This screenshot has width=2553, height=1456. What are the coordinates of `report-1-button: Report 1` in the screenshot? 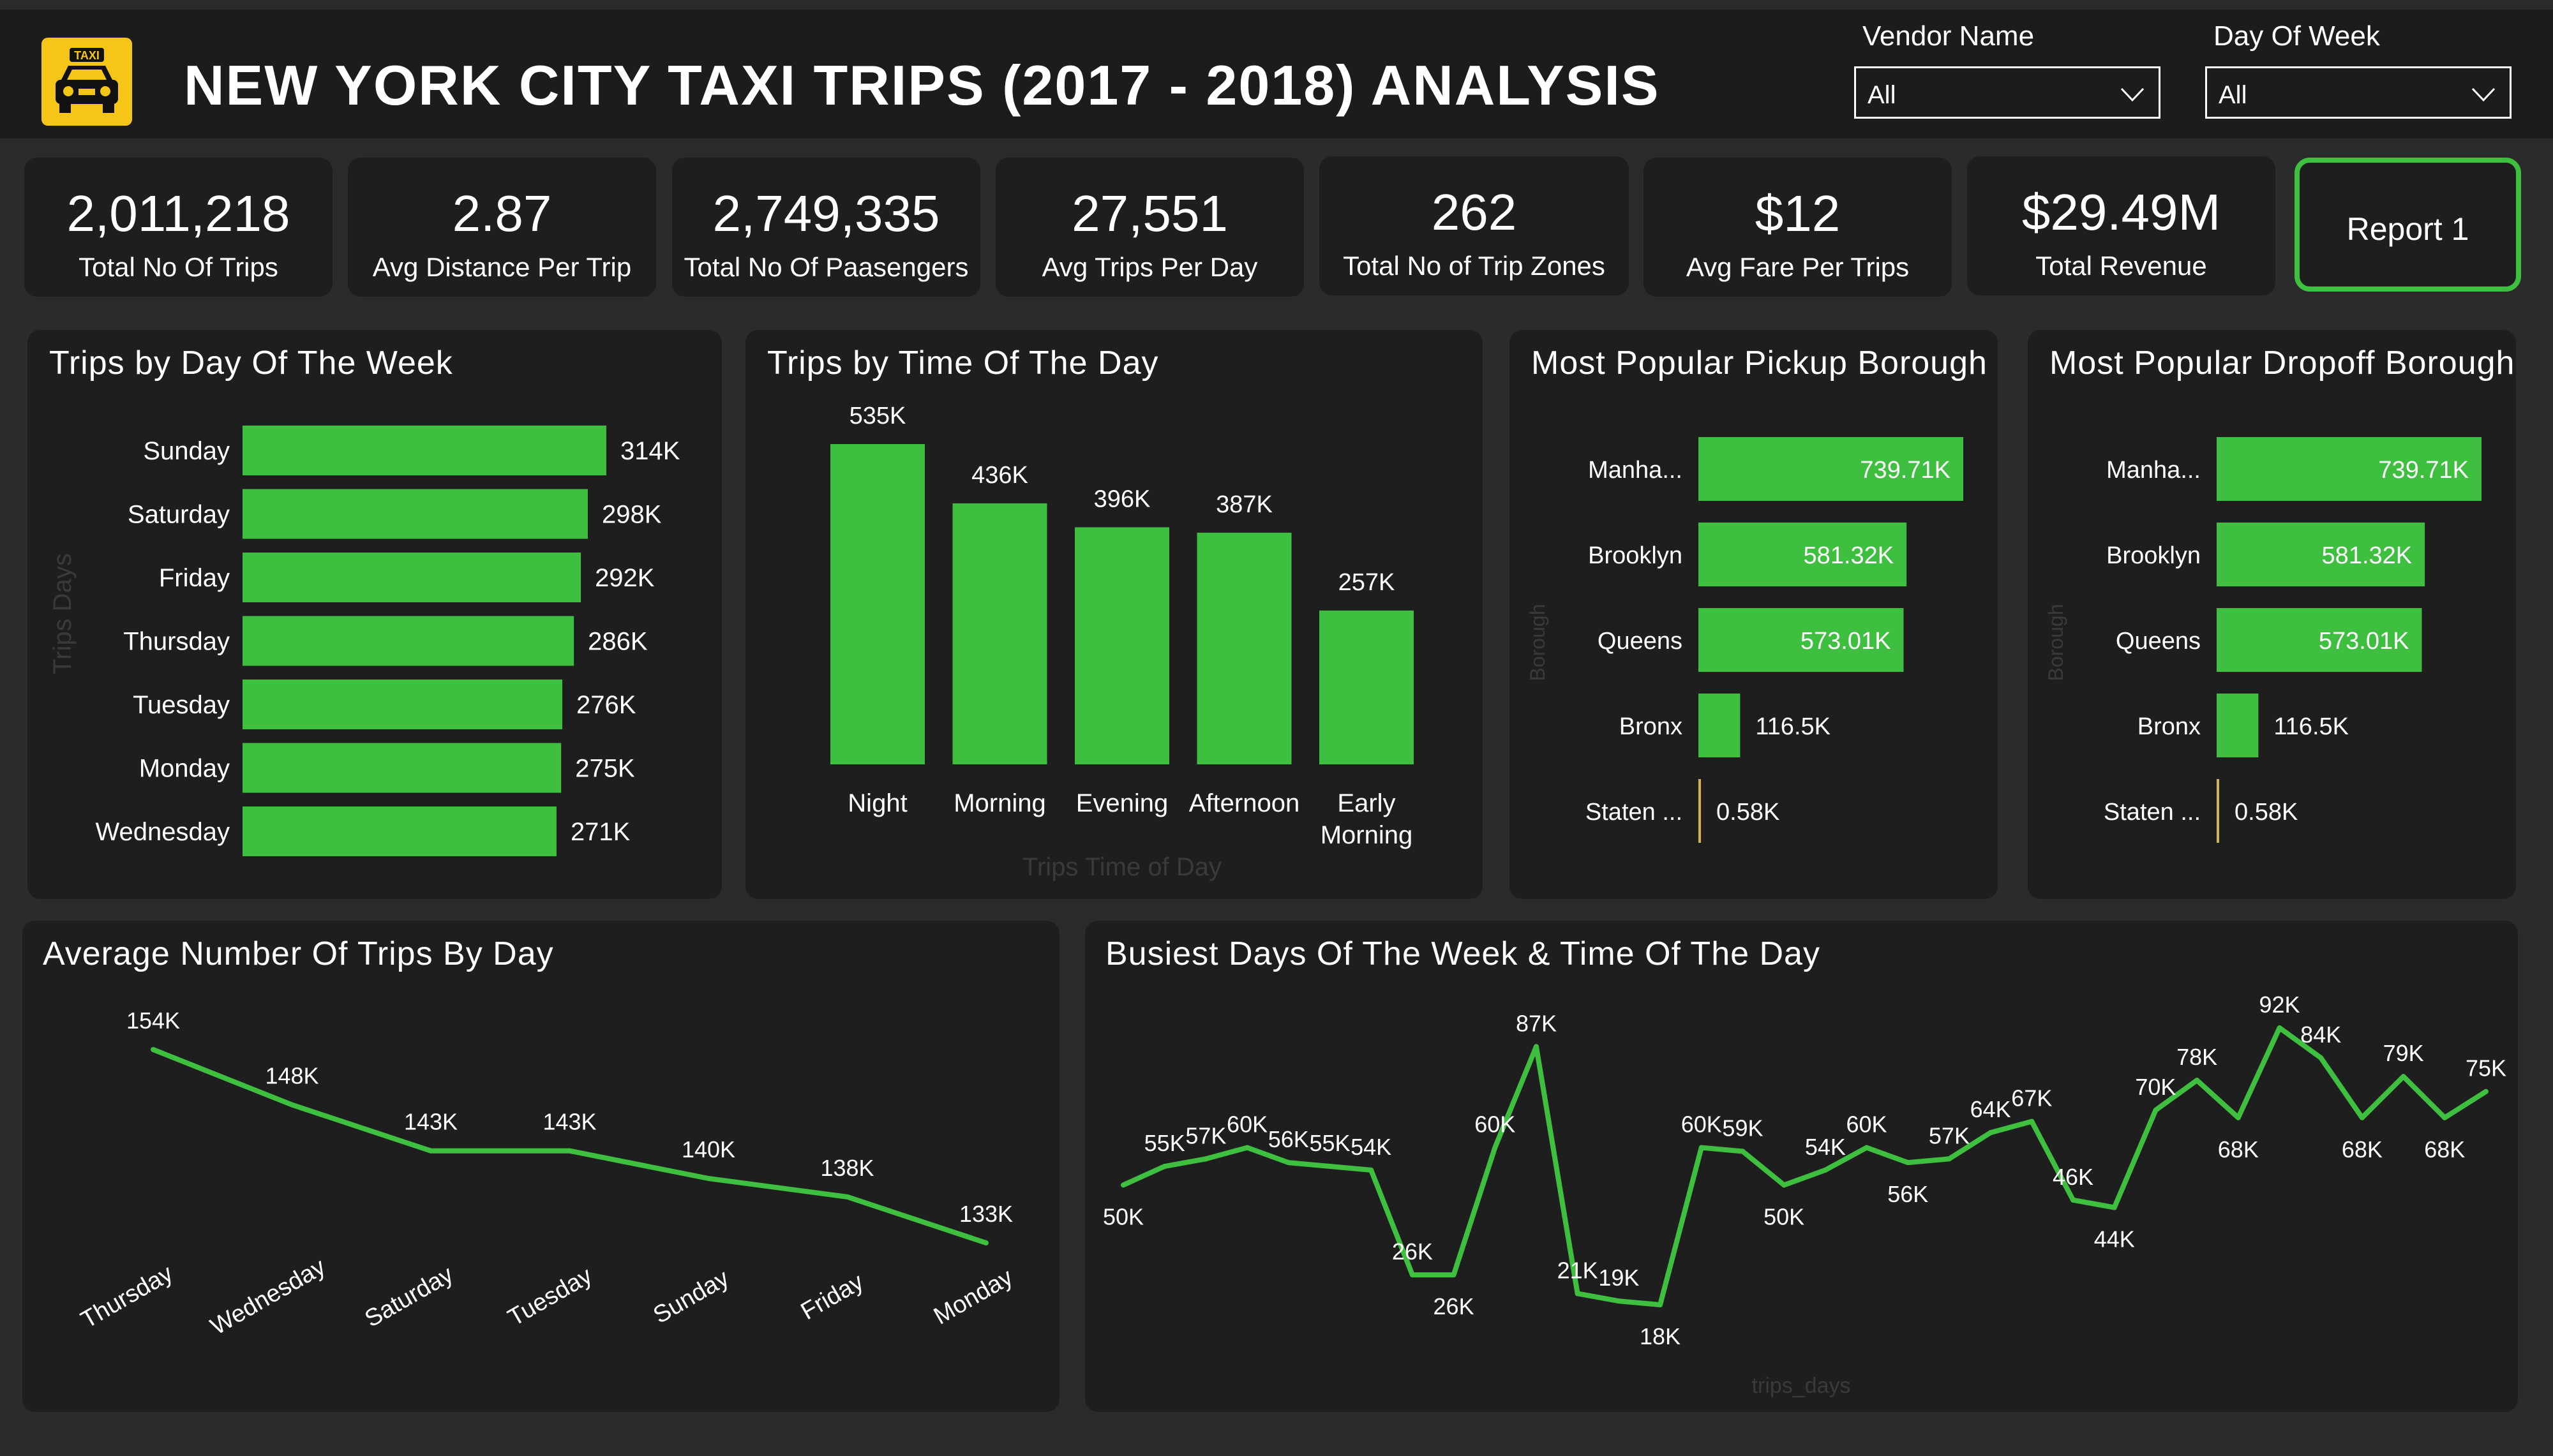 It's located at (2408, 225).